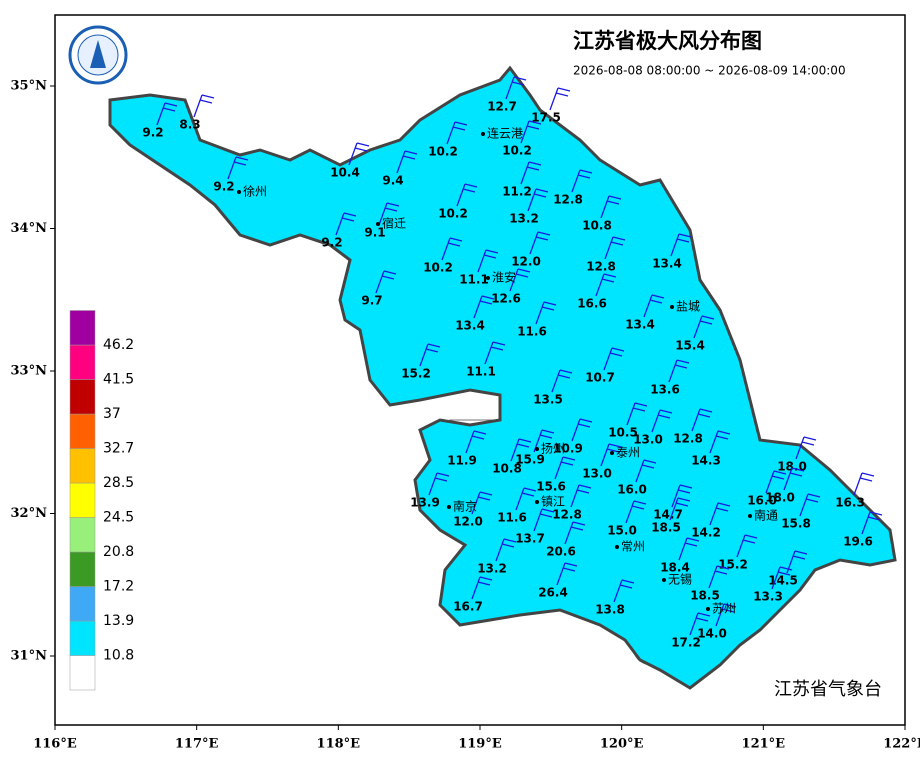 This screenshot has height=763, width=920. What do you see at coordinates (339, 744) in the screenshot?
I see `x-tick-label: 118°E` at bounding box center [339, 744].